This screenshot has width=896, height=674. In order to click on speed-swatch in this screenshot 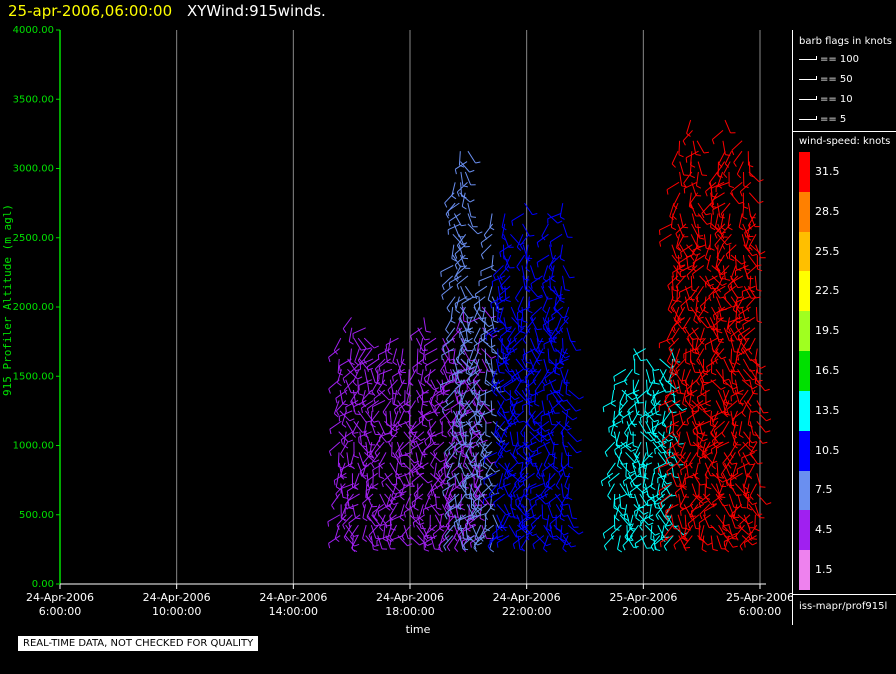, I will do `click(804, 530)`.